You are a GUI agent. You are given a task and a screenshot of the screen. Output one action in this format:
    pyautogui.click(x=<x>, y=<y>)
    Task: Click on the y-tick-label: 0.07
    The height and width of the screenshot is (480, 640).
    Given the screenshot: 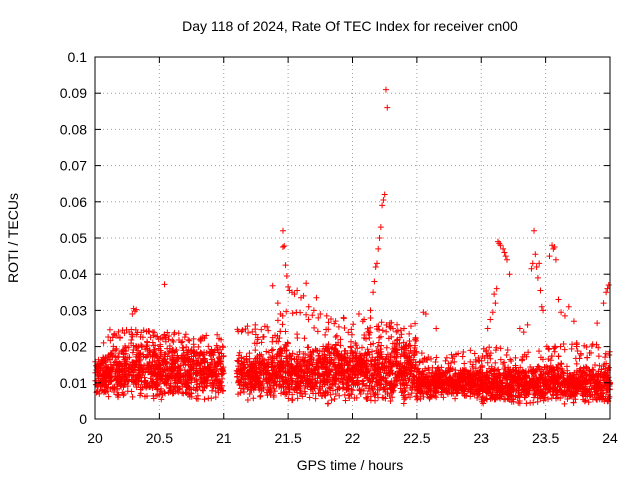 What is the action you would take?
    pyautogui.click(x=73, y=166)
    